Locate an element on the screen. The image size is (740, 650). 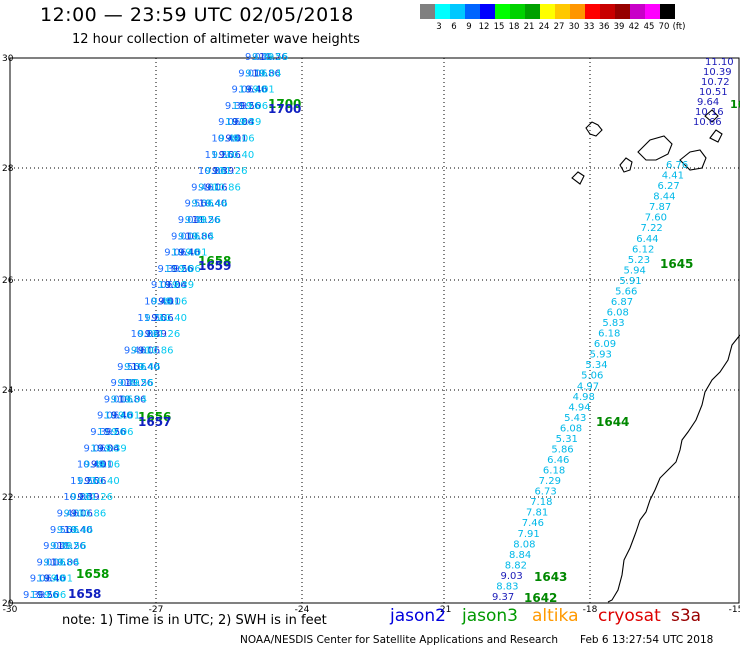
longitude-label: -15 is located at coordinates (734, 610).